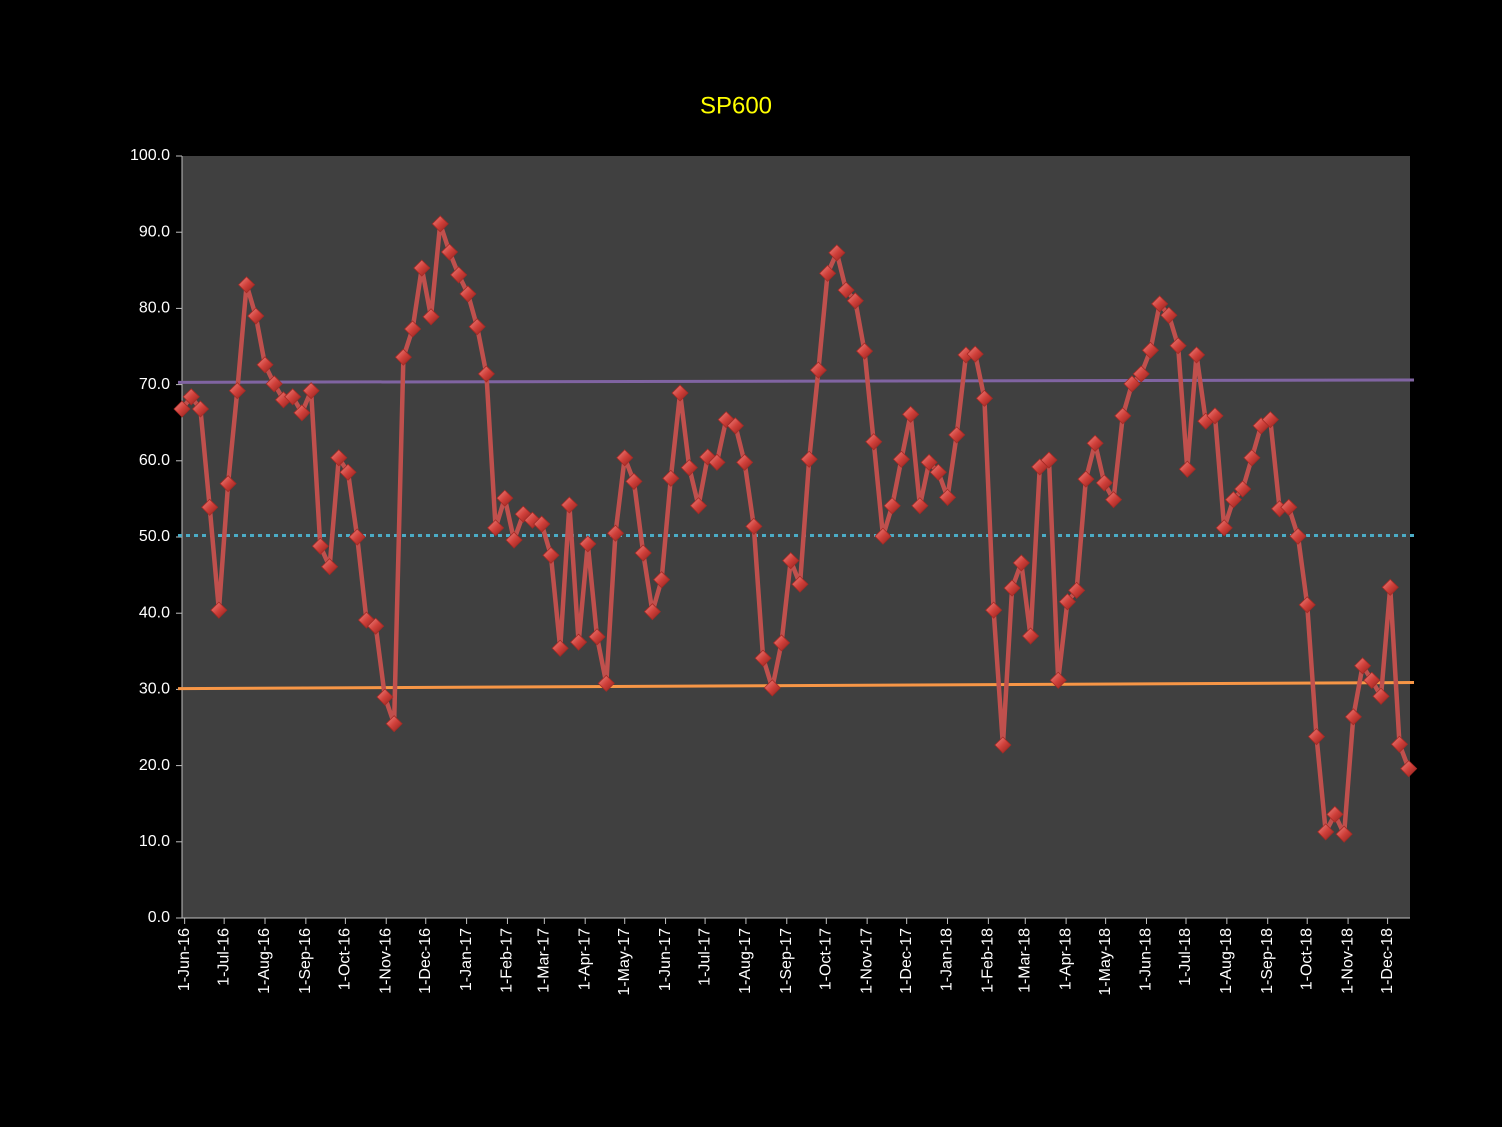  I want to click on y-tick-label: 30.0, so click(154, 689).